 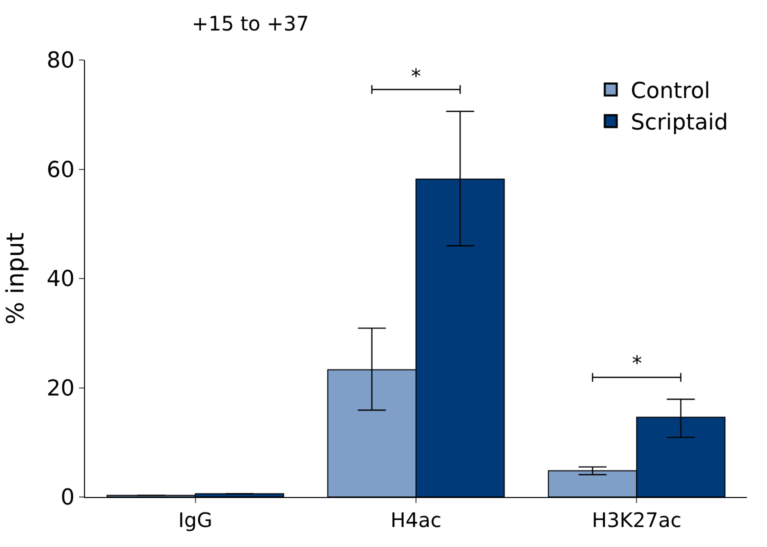 I want to click on y-tick-label: 60, so click(x=60, y=170).